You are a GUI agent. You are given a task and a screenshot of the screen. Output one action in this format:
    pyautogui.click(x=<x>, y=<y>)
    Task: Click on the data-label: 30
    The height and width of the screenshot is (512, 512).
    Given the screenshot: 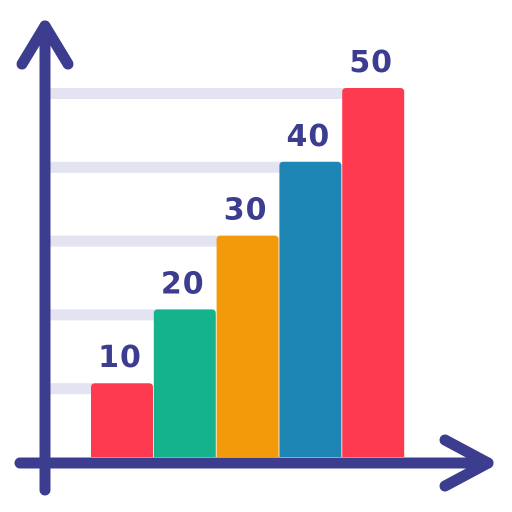 What is the action you would take?
    pyautogui.click(x=246, y=210)
    